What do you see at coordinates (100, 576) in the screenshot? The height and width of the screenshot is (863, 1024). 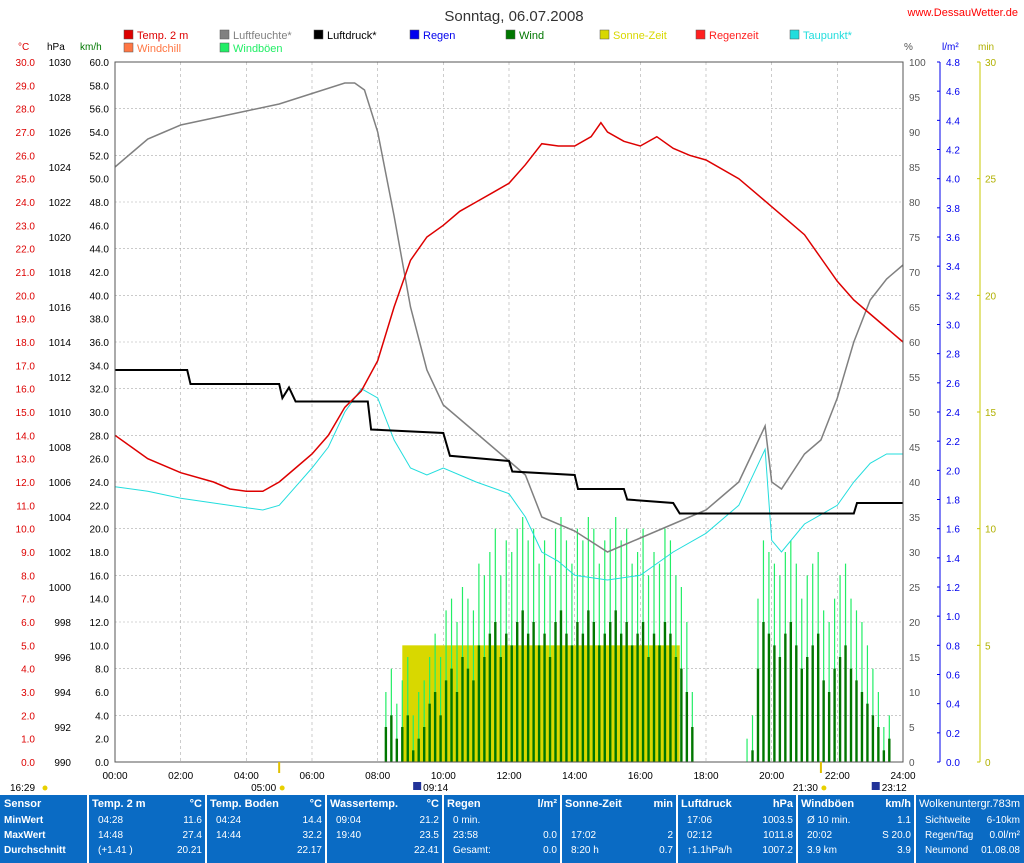 I see `tick-wind: 16.0` at bounding box center [100, 576].